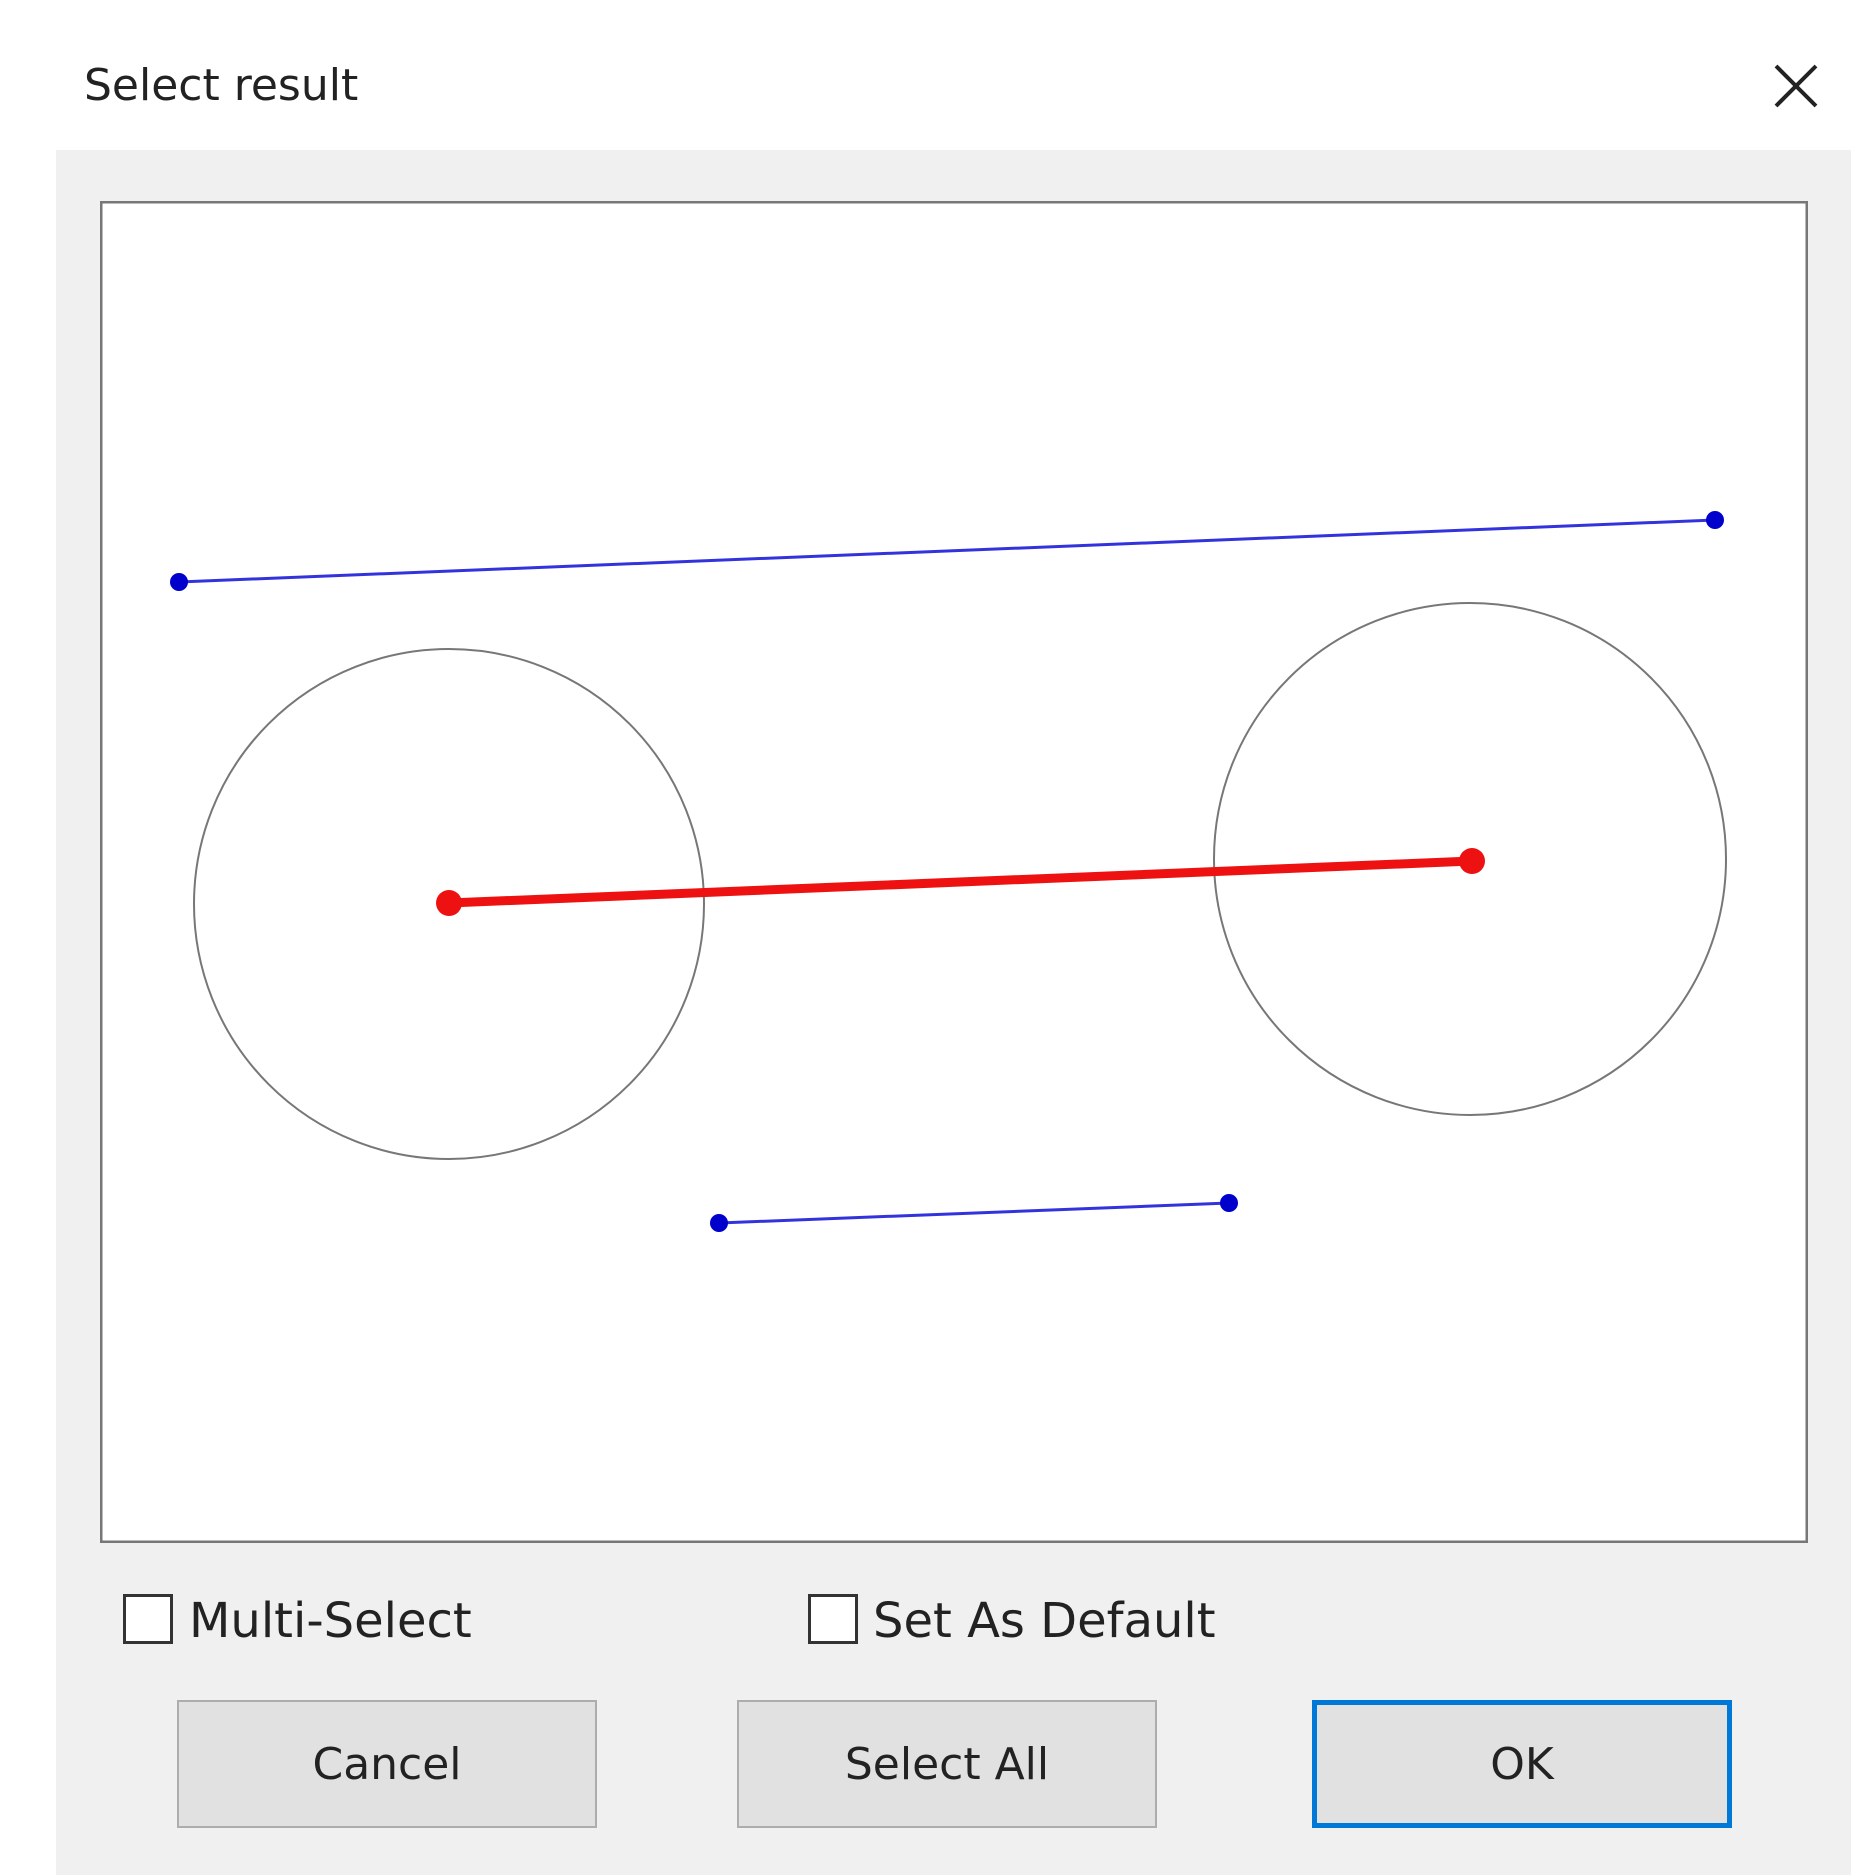  What do you see at coordinates (330, 1621) in the screenshot?
I see `checkbox-label: Multi-Select` at bounding box center [330, 1621].